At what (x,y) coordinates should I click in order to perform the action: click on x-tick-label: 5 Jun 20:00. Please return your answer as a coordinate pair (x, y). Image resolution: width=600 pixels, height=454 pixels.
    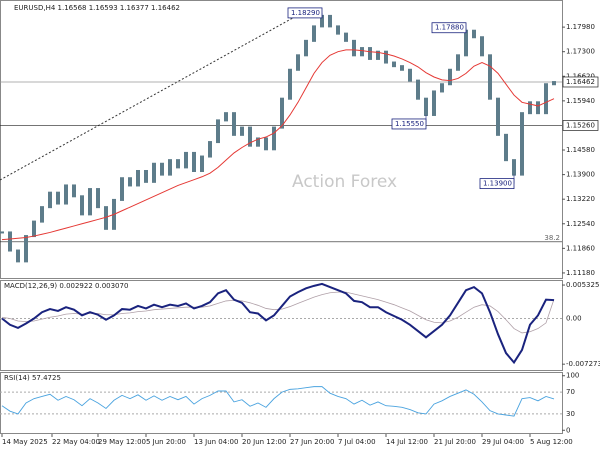
    Looking at the image, I should click on (166, 442).